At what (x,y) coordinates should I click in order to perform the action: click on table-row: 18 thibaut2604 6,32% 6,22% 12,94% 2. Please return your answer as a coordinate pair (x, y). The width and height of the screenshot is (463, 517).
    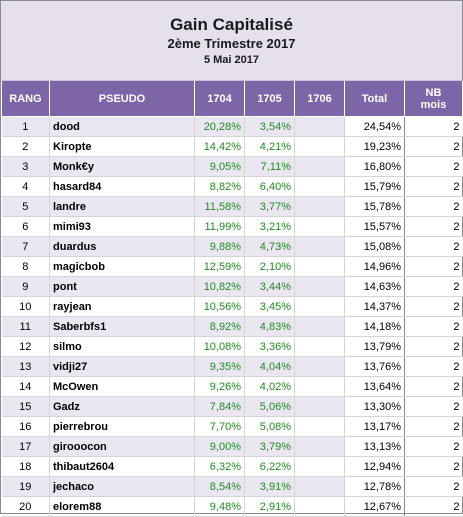
    Looking at the image, I should click on (232, 466).